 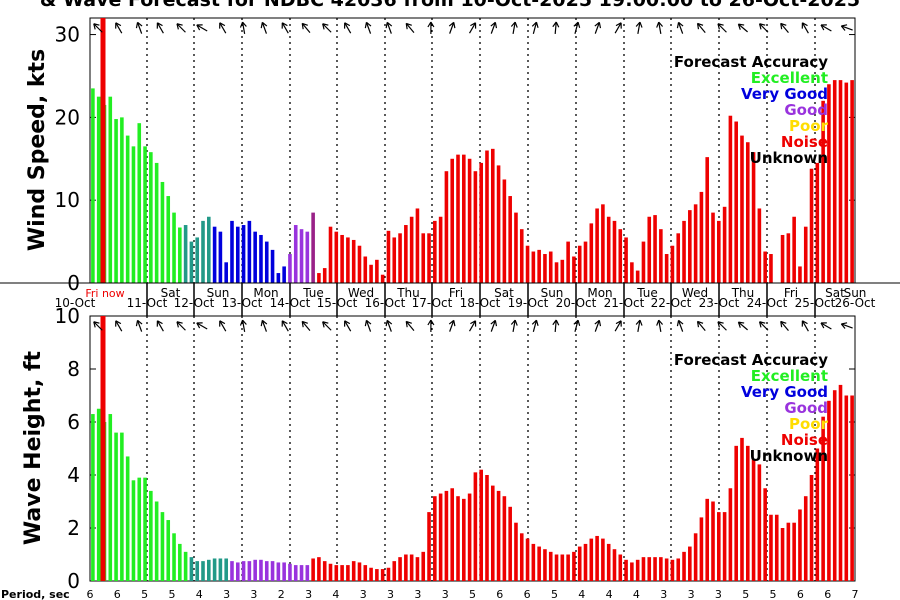 I want to click on period-value: 2, so click(x=281, y=594).